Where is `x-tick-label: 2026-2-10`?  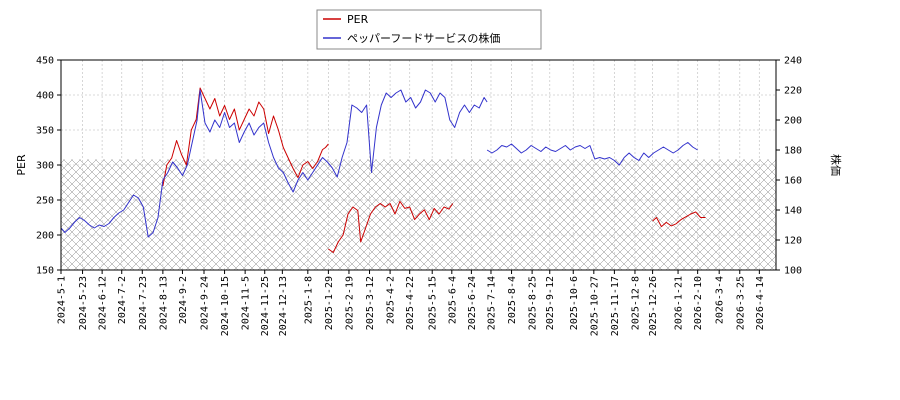 x-tick-label: 2026-2-10 is located at coordinates (698, 303).